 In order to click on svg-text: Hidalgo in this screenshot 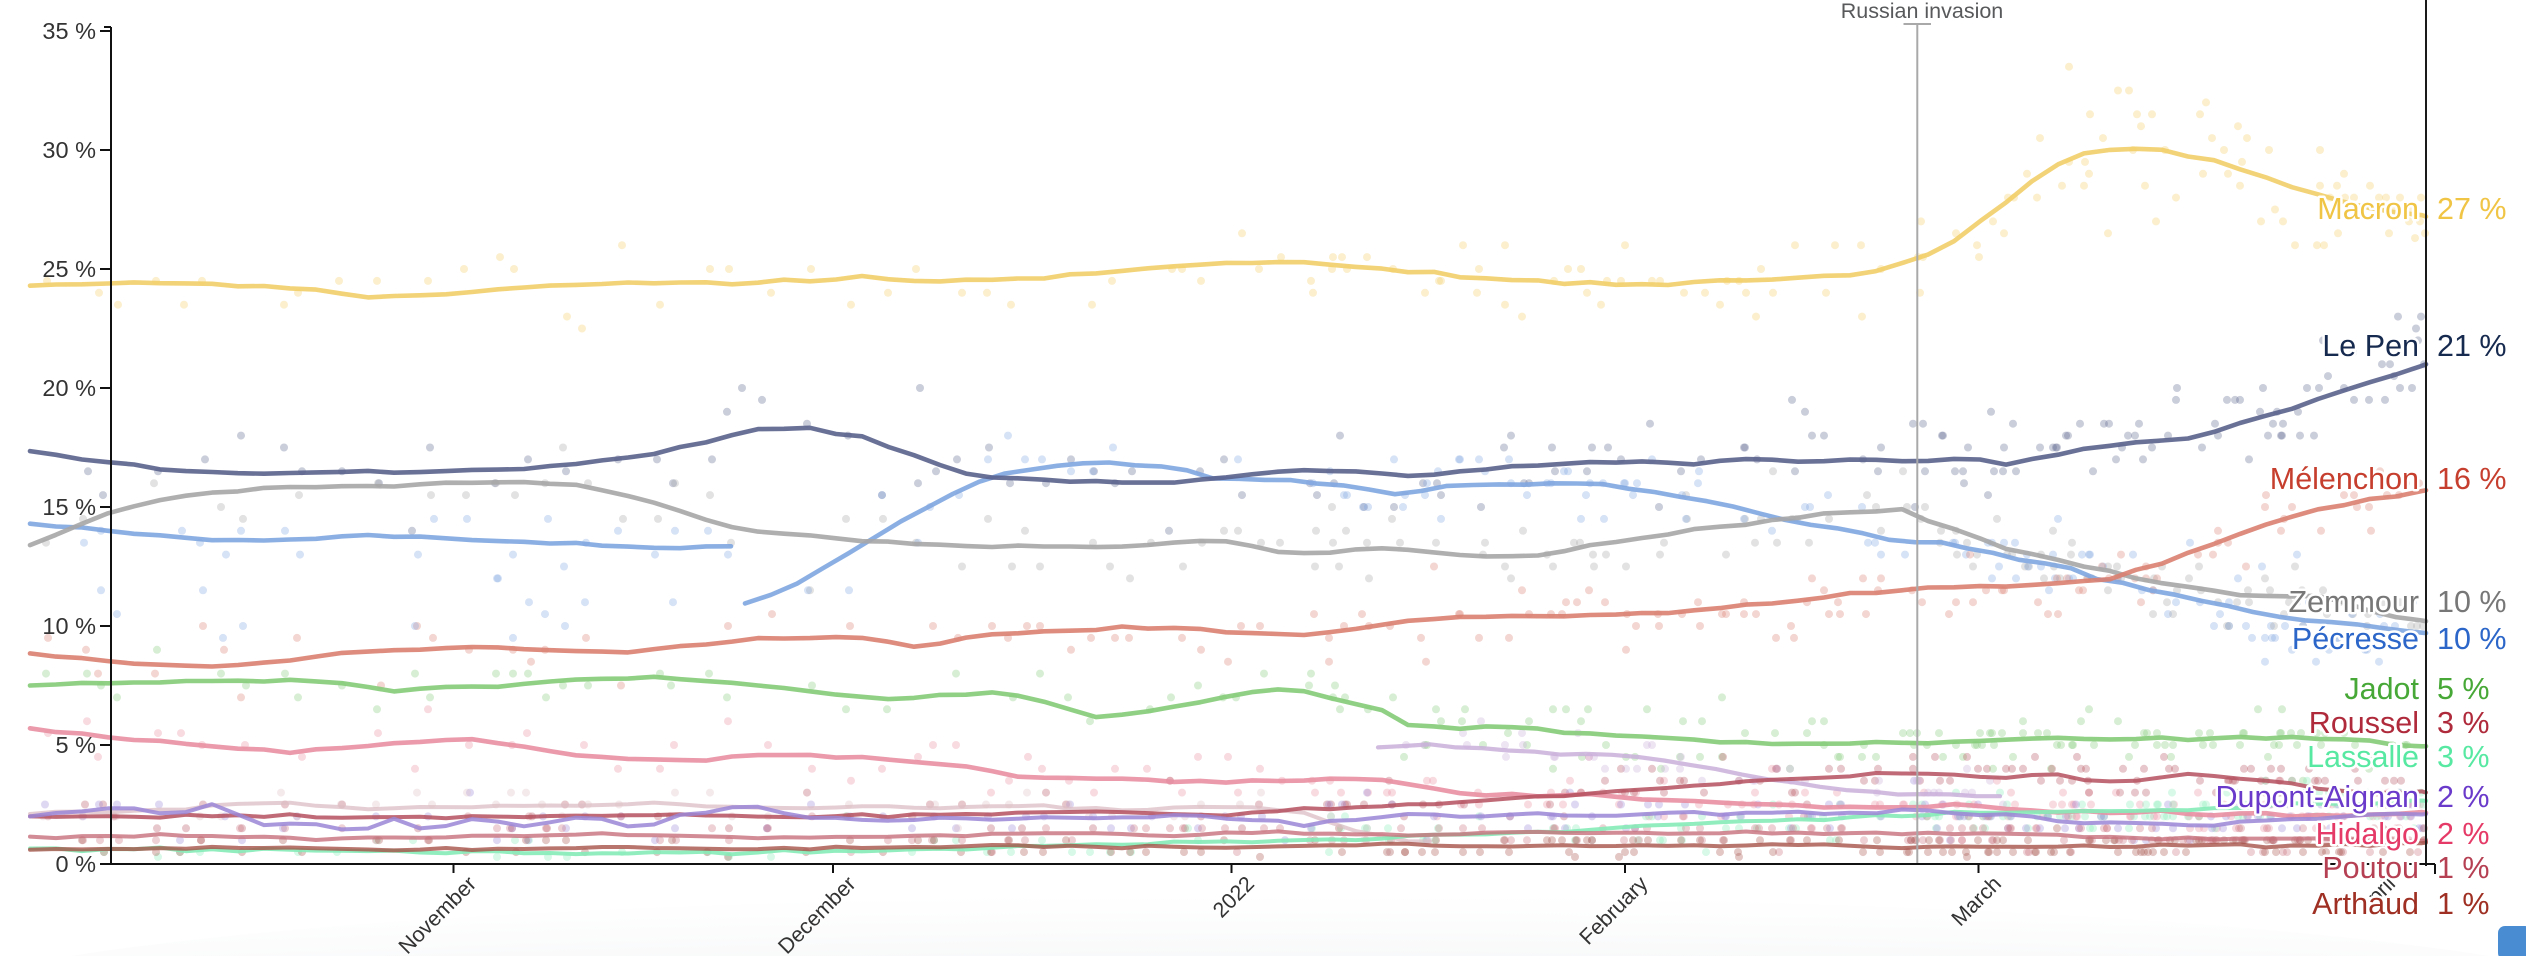, I will do `click(2367, 834)`.